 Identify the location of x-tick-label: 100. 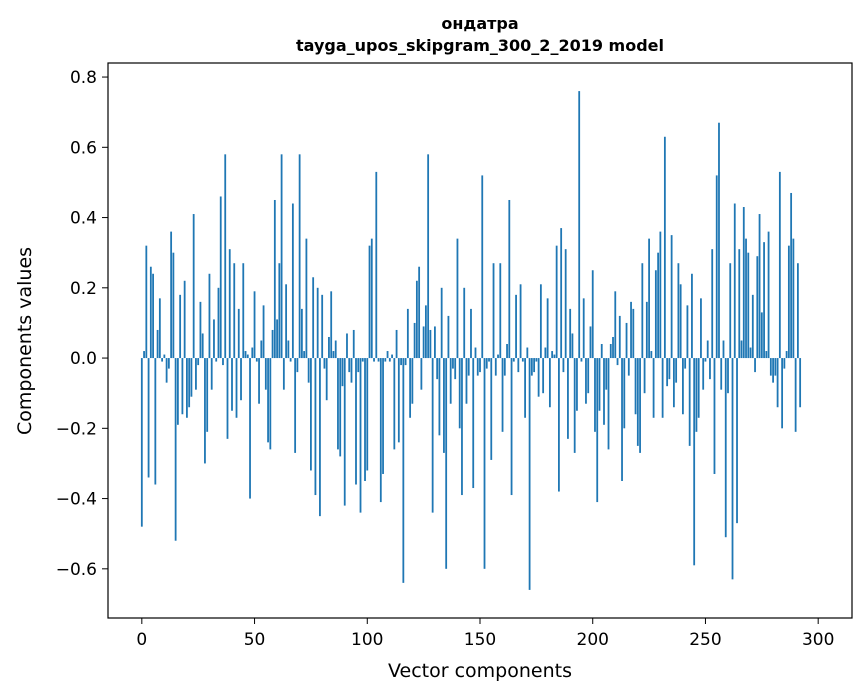
(367, 640).